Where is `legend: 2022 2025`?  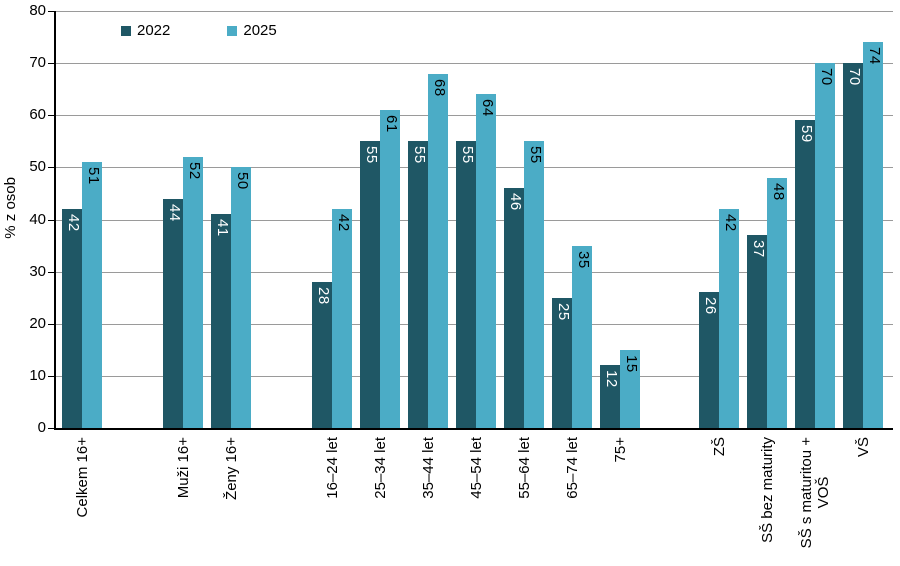 legend: 2022 2025 is located at coordinates (199, 30).